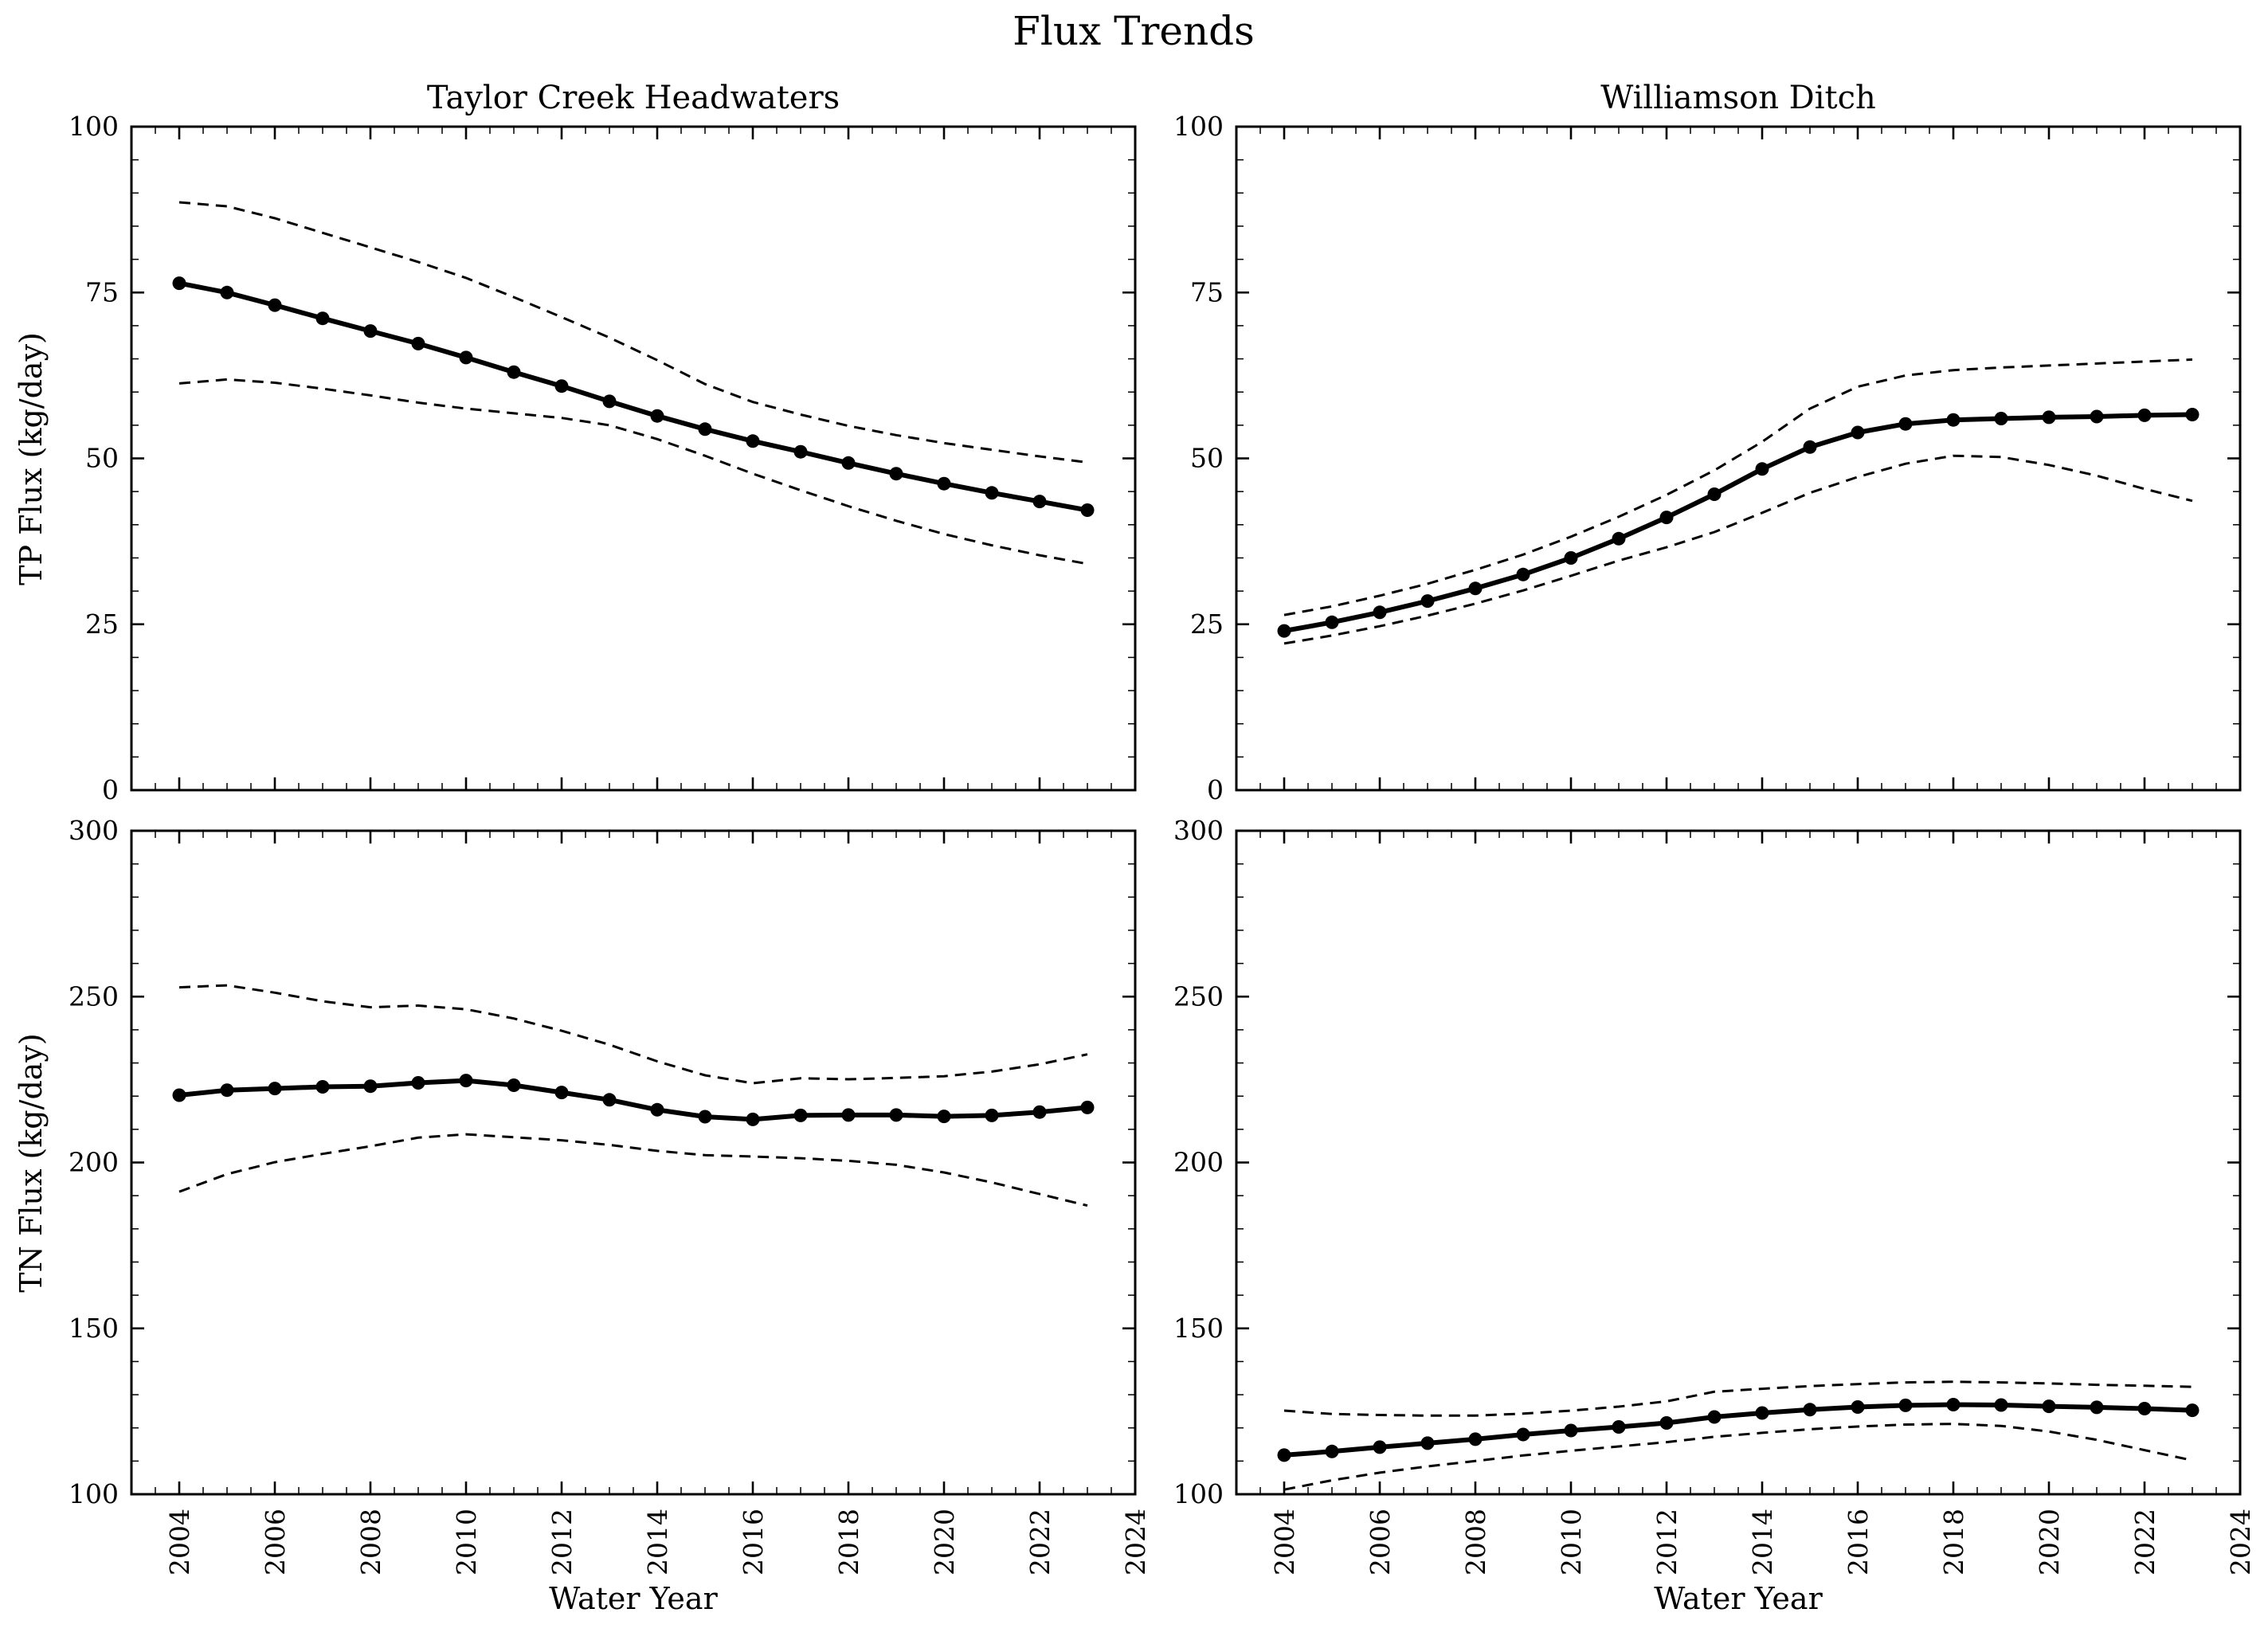 Image resolution: width=2268 pixels, height=1640 pixels. I want to click on x-tick-label: 2020, so click(945, 1542).